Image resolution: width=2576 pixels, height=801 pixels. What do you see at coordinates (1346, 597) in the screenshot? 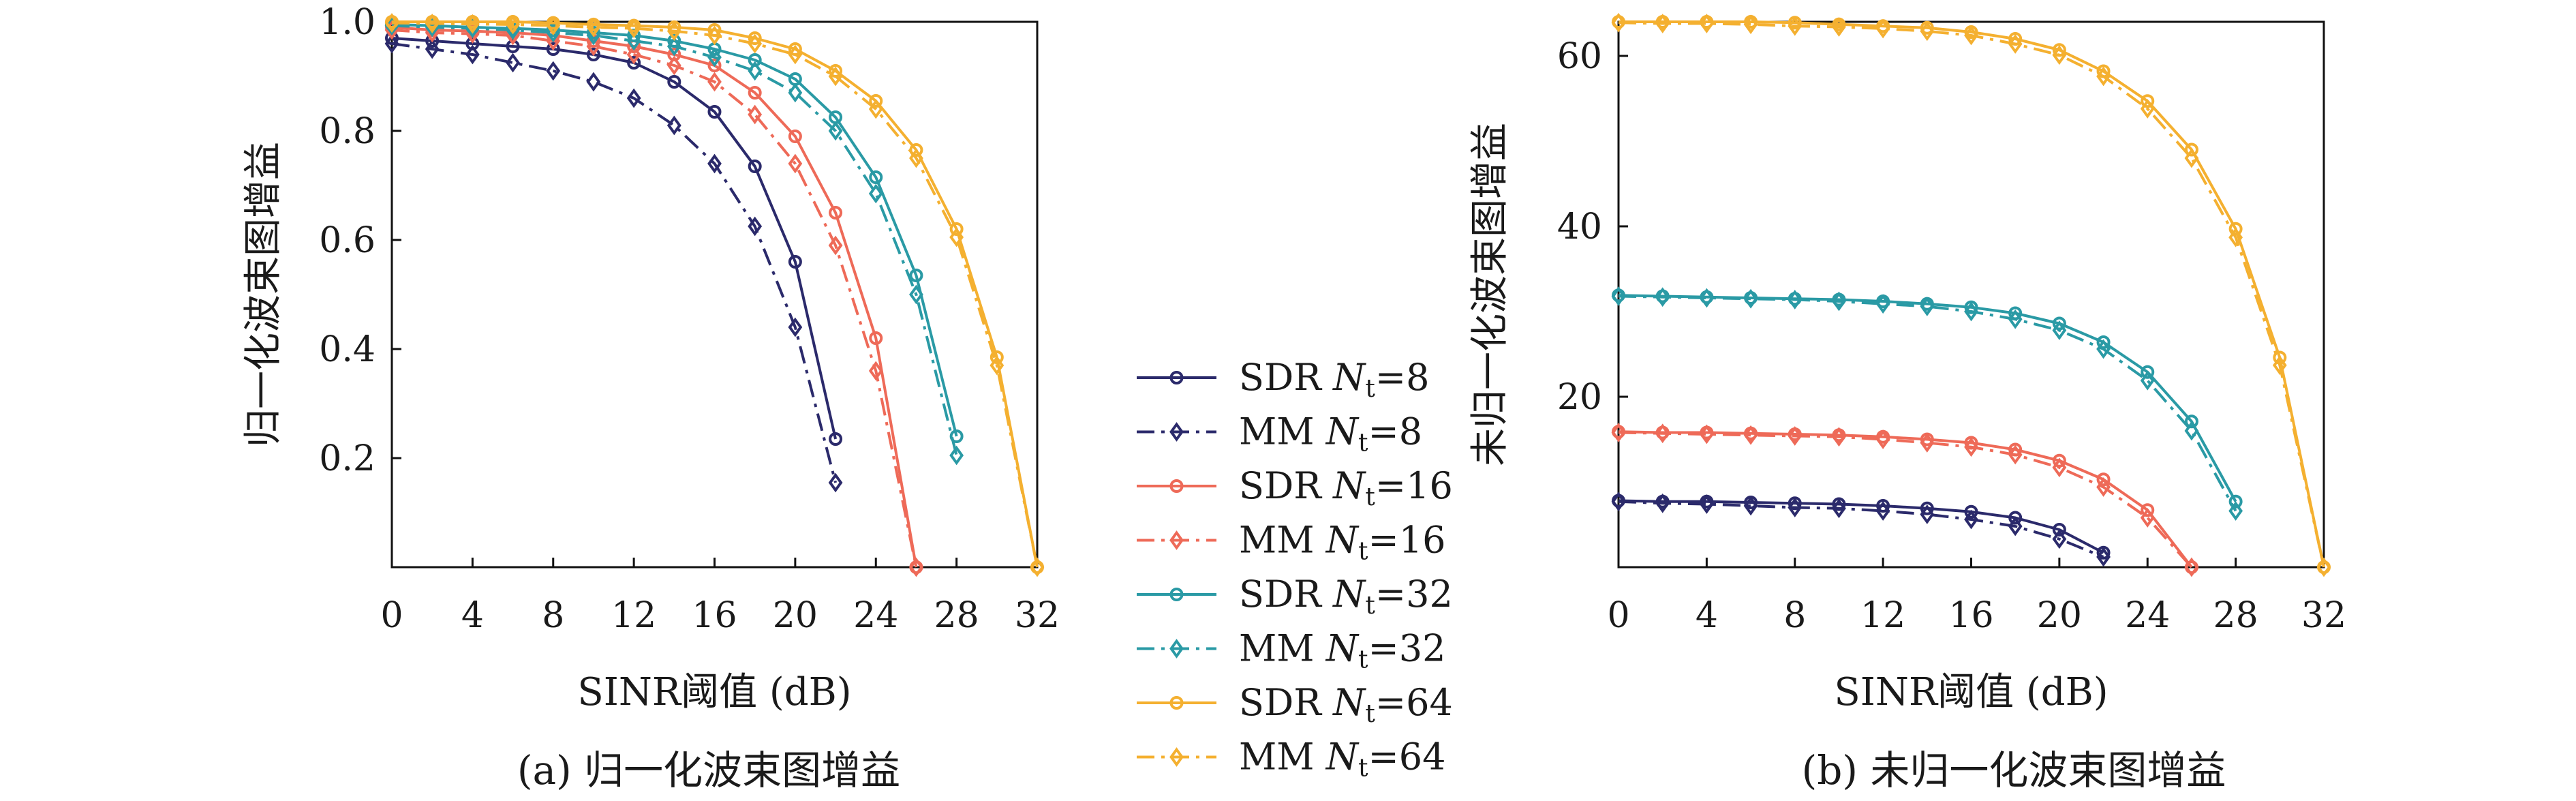
I see `legend-label: SDR Nt=32` at bounding box center [1346, 597].